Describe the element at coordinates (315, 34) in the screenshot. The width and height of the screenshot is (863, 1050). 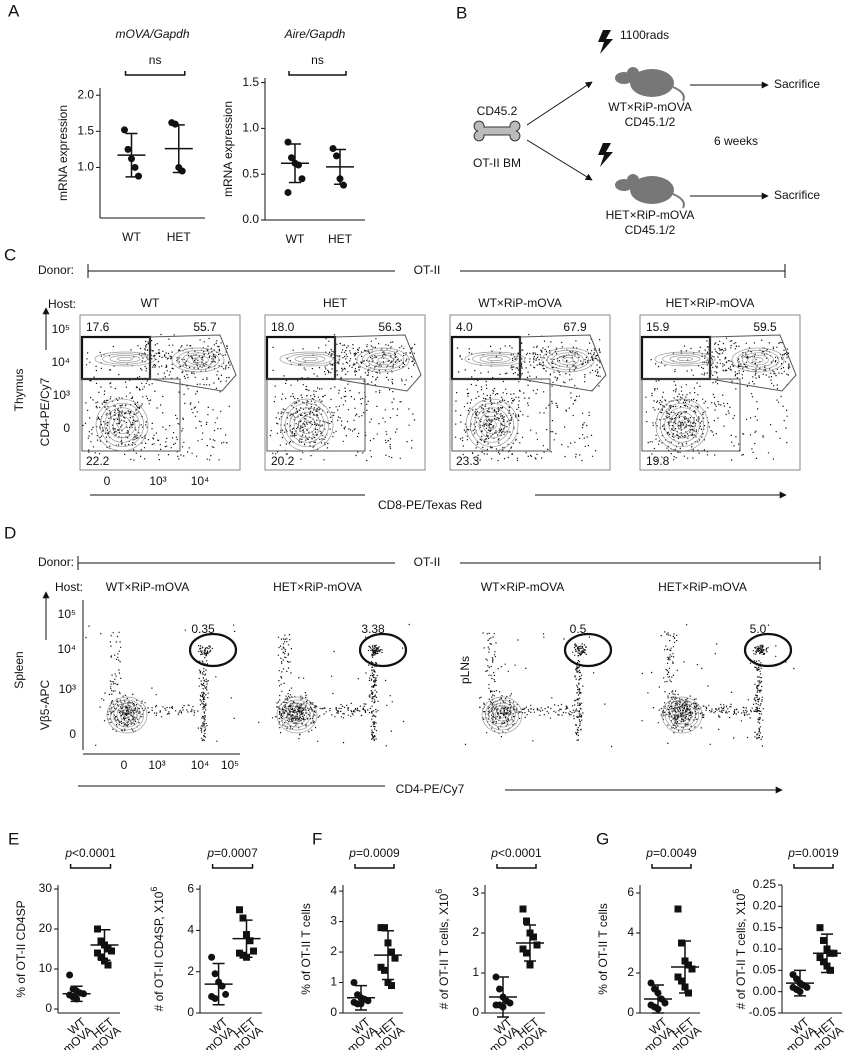
I see `chart-title: Aire/Gapdh` at that location.